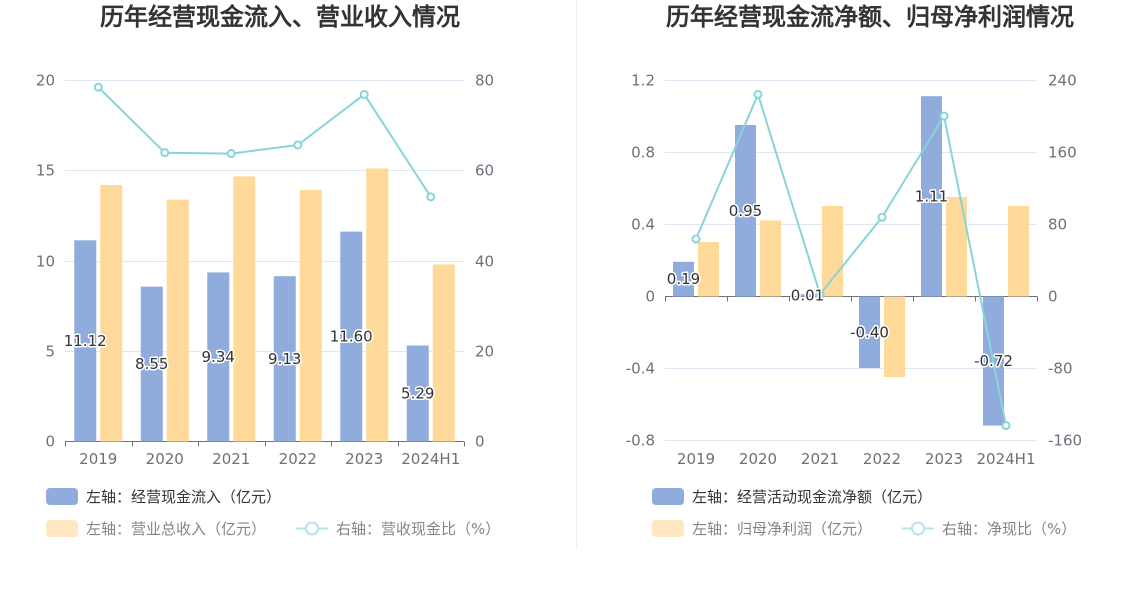 The width and height of the screenshot is (1147, 589). I want to click on right-axis-tick-label: -160, so click(1065, 441).